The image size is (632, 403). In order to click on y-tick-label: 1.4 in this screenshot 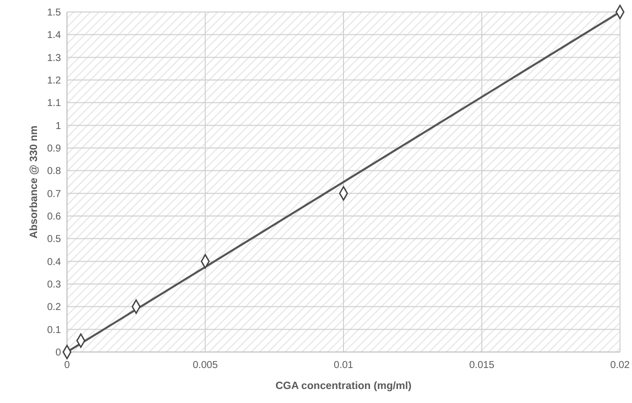, I will do `click(54, 36)`.